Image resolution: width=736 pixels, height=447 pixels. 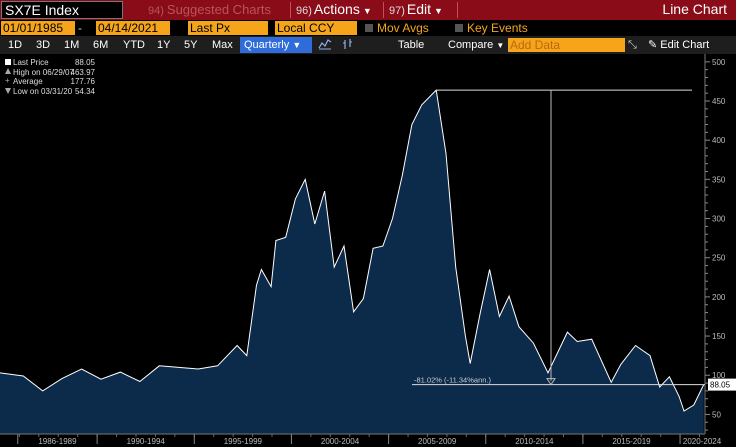 I want to click on pencil-icon: ✎, so click(x=653, y=45).